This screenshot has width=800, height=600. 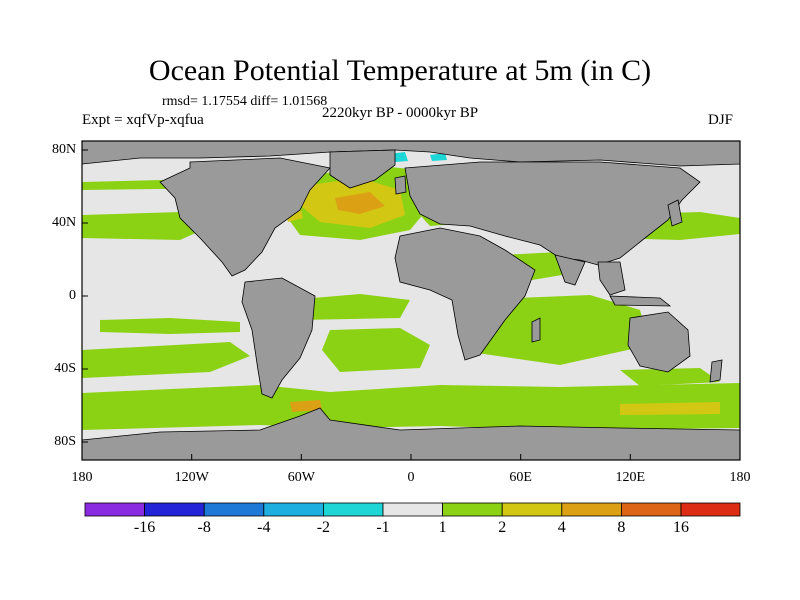 What do you see at coordinates (640, 301) in the screenshot?
I see `indonesia` at bounding box center [640, 301].